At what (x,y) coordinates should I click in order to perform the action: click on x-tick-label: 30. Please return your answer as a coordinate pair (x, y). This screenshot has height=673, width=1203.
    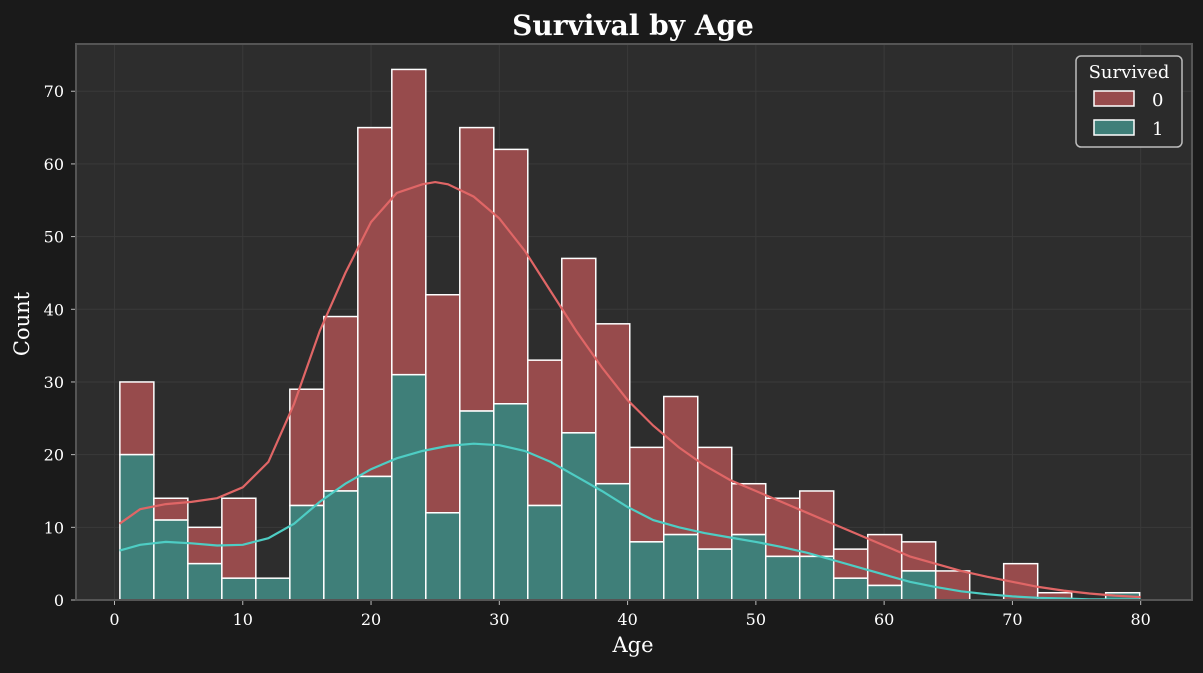
    Looking at the image, I should click on (499, 619).